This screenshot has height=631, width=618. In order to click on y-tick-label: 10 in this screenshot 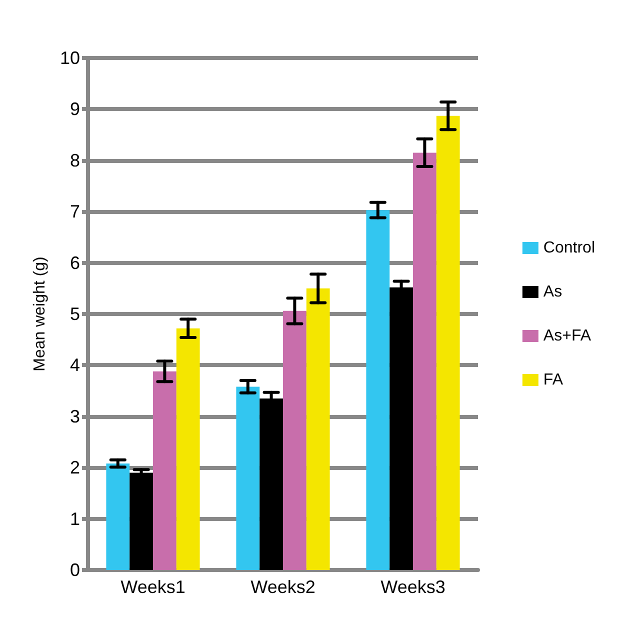, I will do `click(70, 58)`.